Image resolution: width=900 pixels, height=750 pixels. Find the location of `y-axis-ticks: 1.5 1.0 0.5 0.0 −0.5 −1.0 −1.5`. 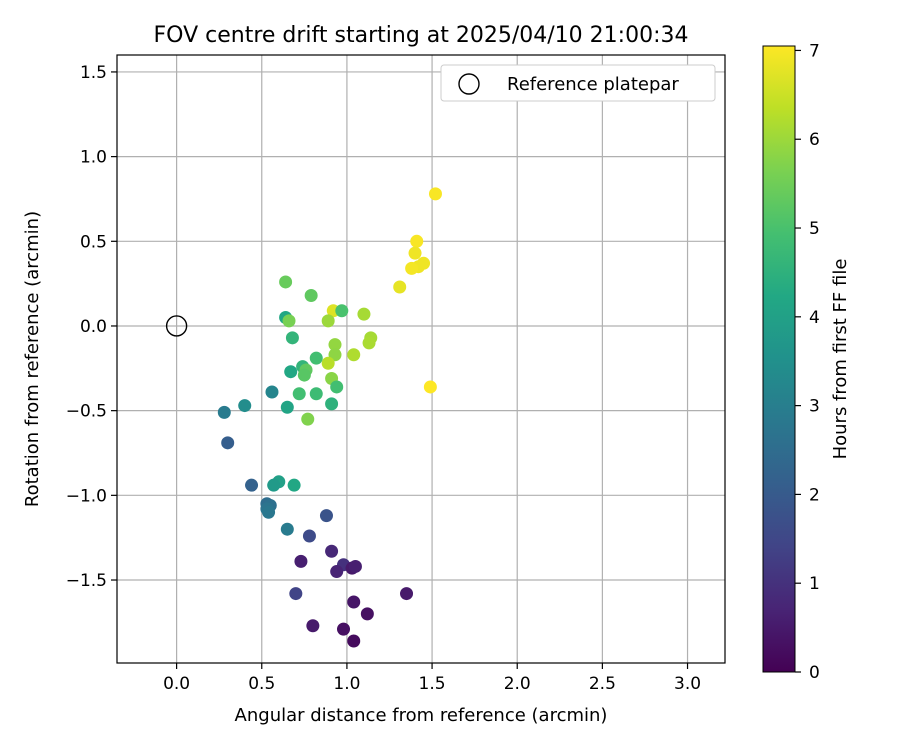

y-axis-ticks: 1.5 1.0 0.5 0.0 −0.5 −1.0 −1.5 is located at coordinates (91, 327).